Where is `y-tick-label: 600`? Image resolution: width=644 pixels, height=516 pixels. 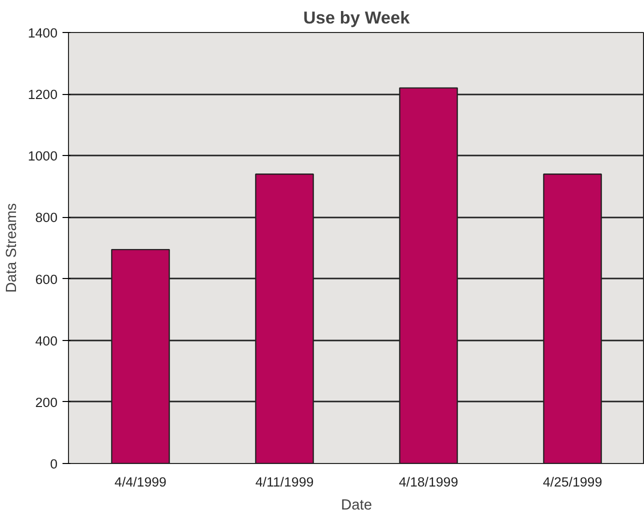
y-tick-label: 600 is located at coordinates (46, 279).